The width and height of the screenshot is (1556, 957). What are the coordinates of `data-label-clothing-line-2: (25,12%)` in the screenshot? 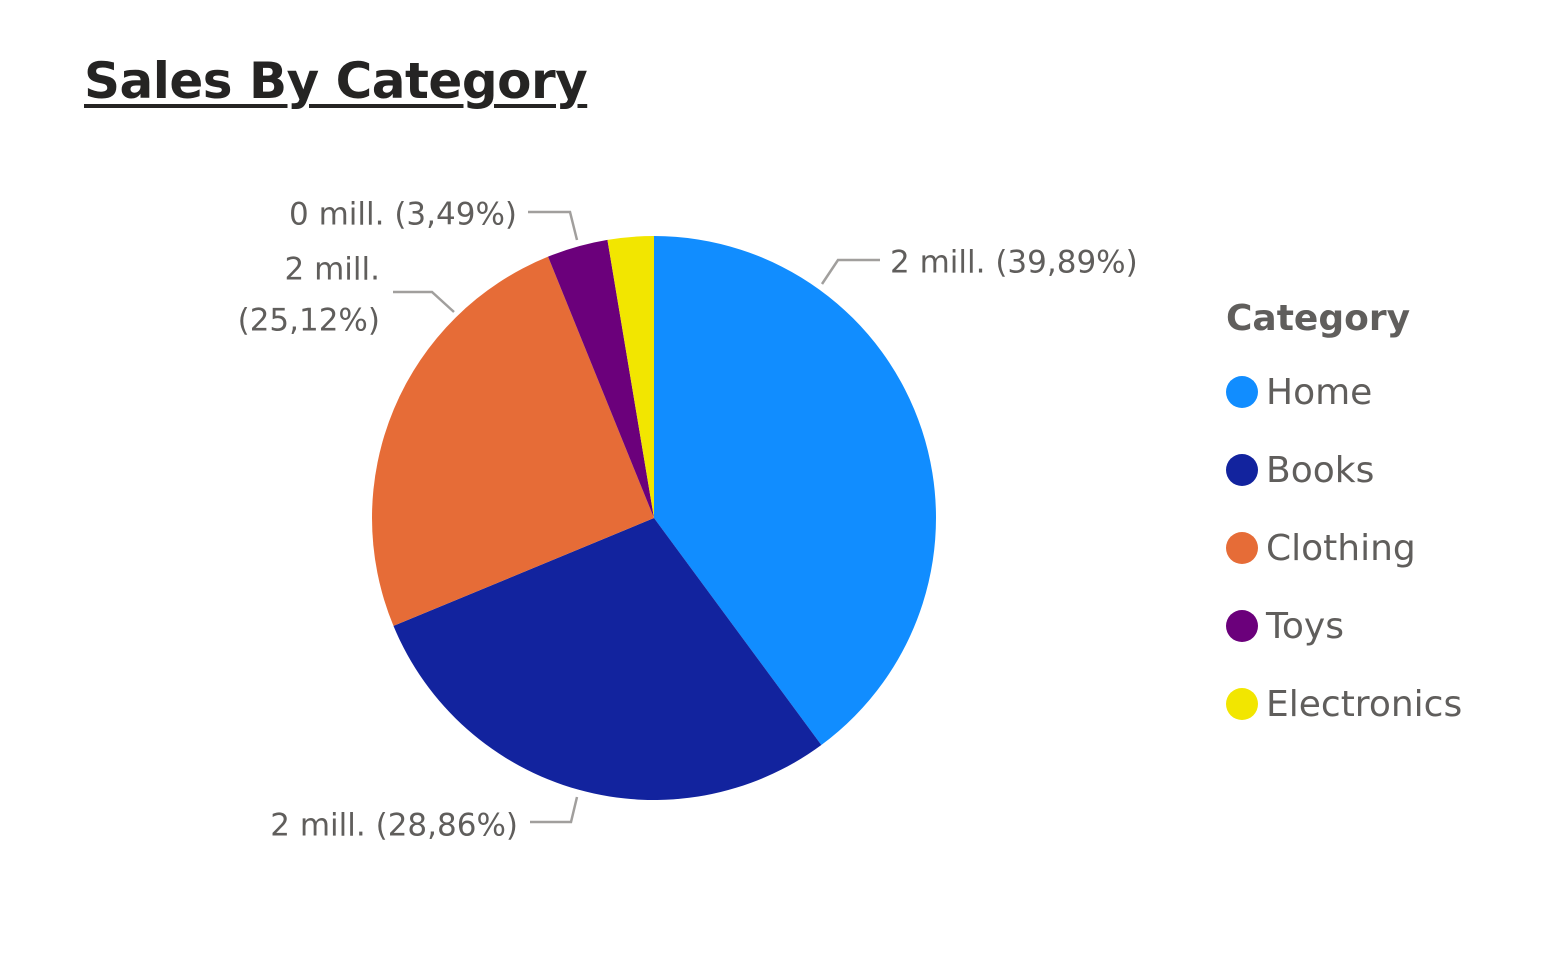 It's located at (309, 321).